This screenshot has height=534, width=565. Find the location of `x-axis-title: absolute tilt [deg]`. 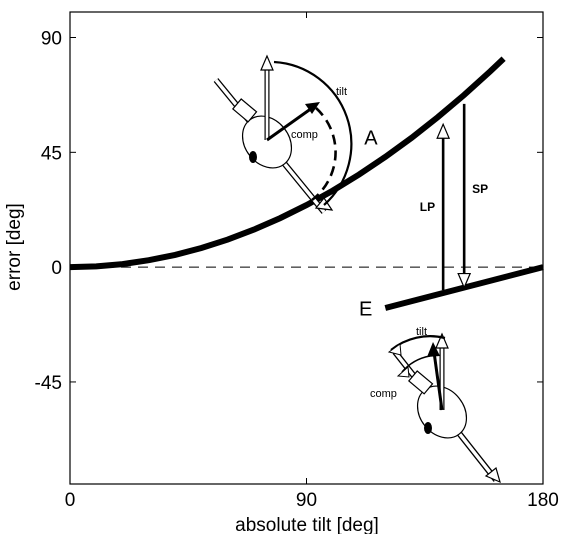

x-axis-title: absolute tilt [deg] is located at coordinates (307, 524).